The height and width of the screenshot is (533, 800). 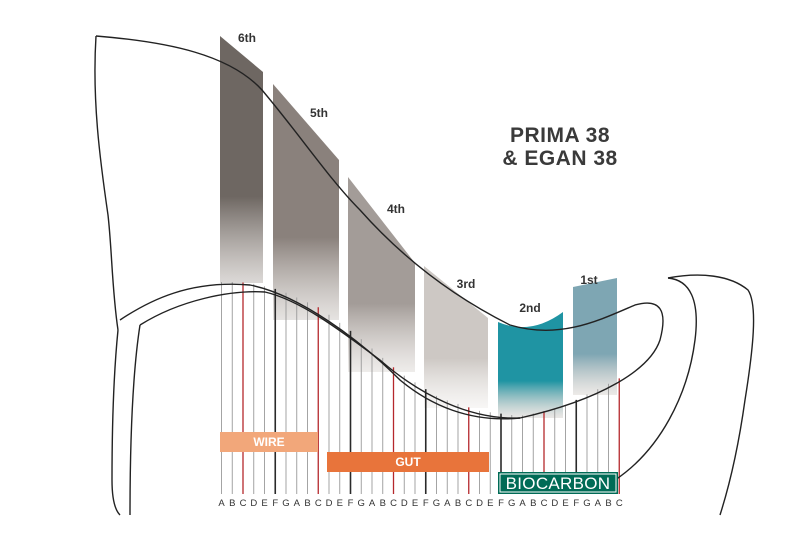 I want to click on octave-label-4th: 4th, so click(x=396, y=209).